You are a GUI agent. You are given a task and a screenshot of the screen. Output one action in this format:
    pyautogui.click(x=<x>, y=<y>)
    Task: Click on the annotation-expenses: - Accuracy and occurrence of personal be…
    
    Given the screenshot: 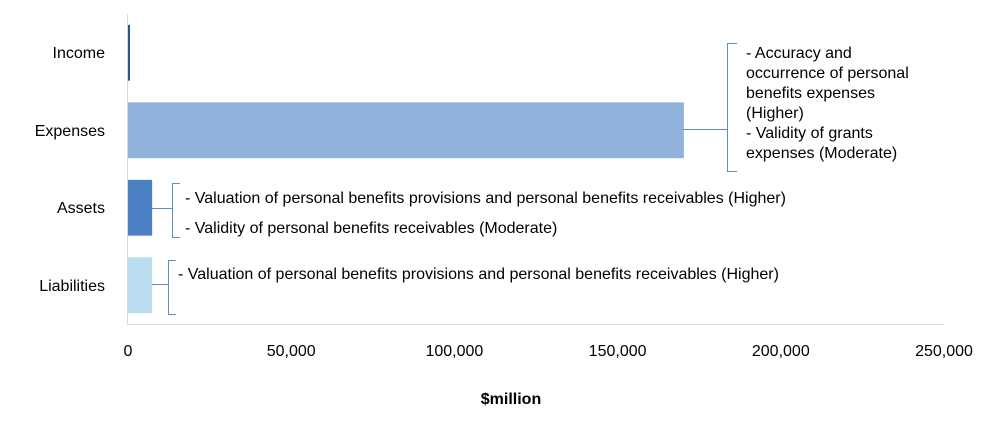 What is the action you would take?
    pyautogui.click(x=827, y=104)
    